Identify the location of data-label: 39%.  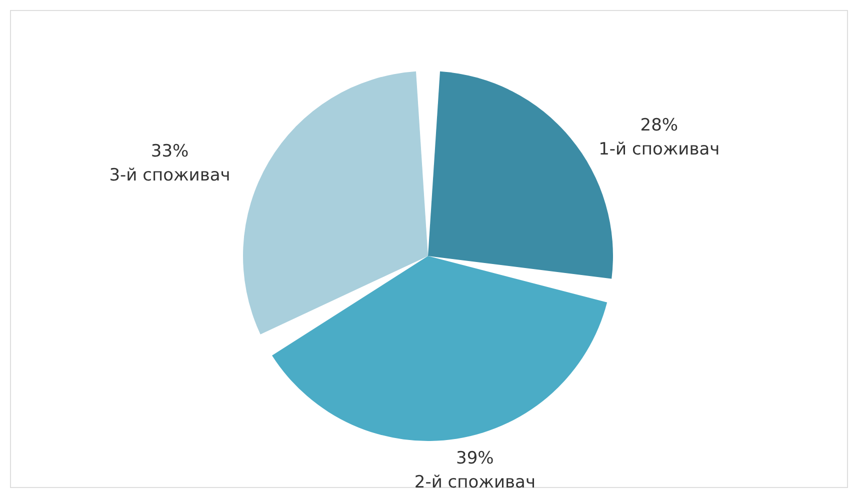
(475, 458).